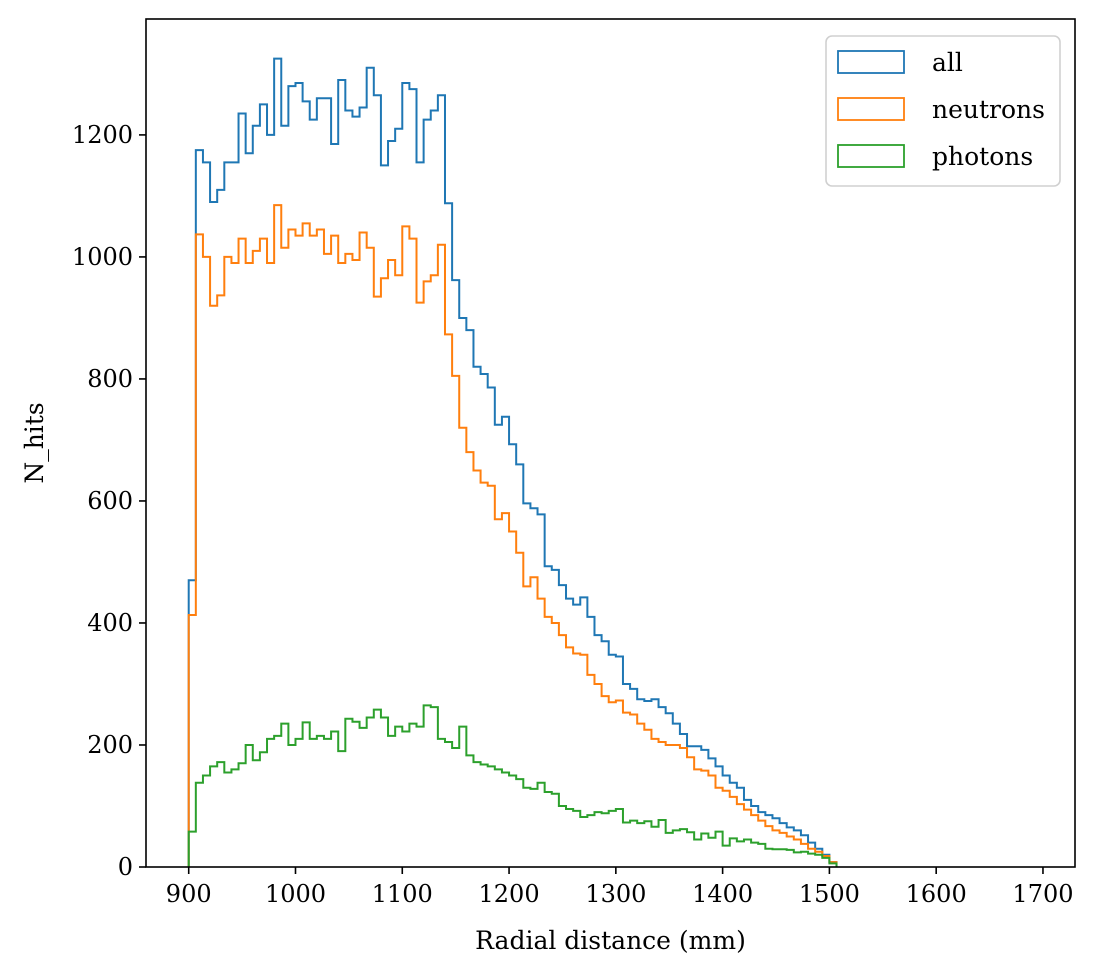  What do you see at coordinates (509, 894) in the screenshot?
I see `x-tick-label: 1200` at bounding box center [509, 894].